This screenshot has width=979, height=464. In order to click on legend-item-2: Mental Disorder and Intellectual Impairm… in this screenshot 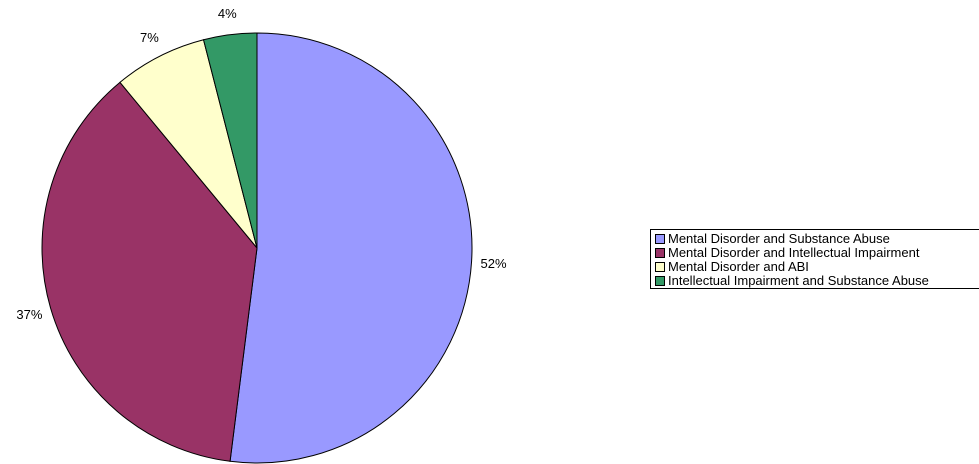, I will do `click(817, 253)`.